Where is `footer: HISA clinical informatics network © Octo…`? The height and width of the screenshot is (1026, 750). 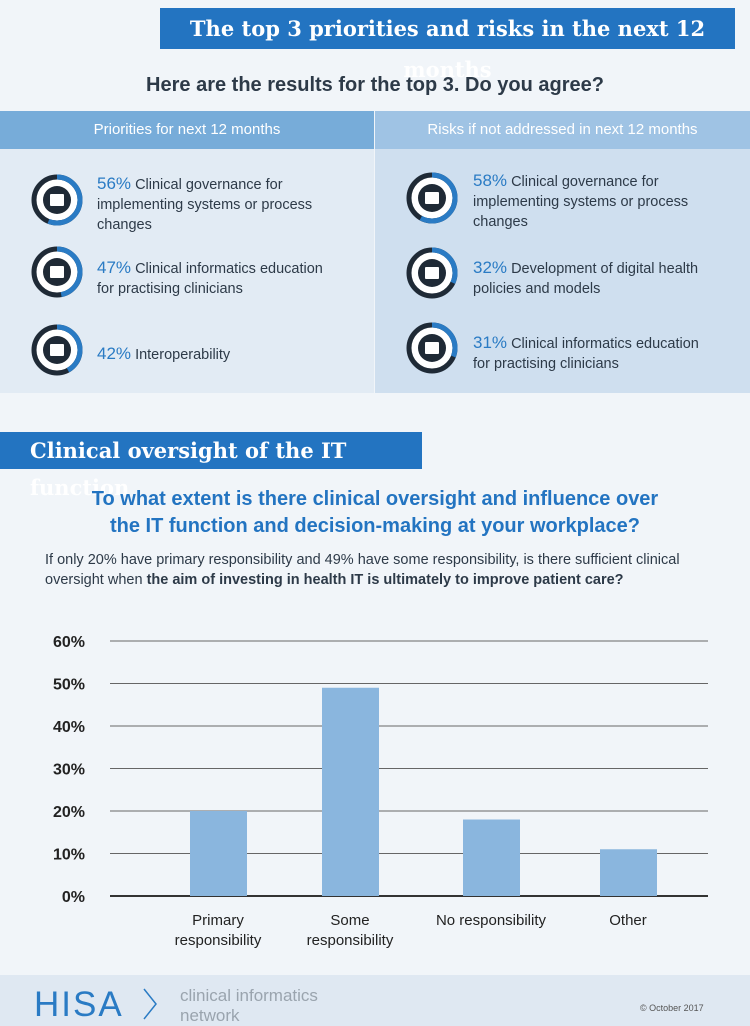 footer: HISA clinical informatics network © Octo… is located at coordinates (375, 1000).